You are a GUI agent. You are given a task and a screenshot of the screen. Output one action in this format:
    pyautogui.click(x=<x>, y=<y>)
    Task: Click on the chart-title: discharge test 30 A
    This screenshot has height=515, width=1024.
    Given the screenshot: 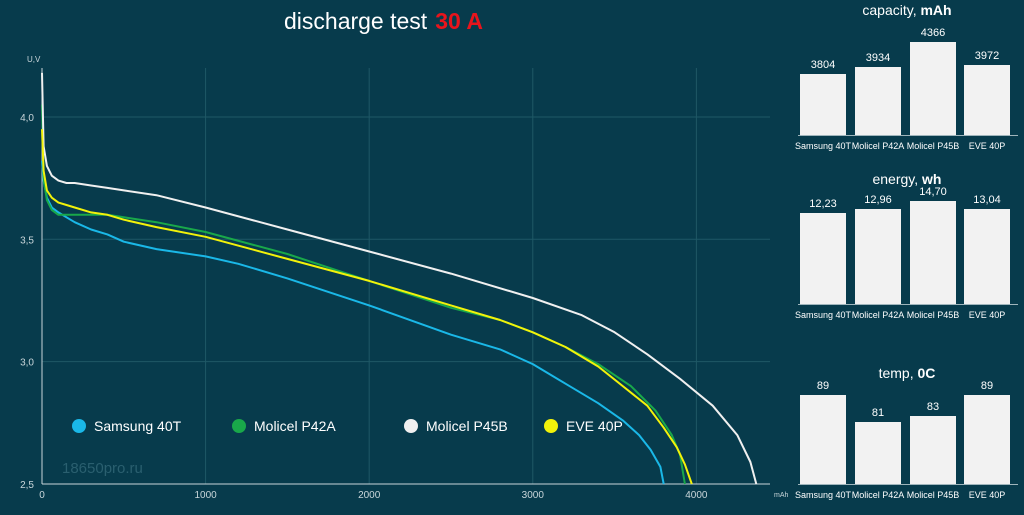 What is the action you would take?
    pyautogui.click(x=383, y=21)
    